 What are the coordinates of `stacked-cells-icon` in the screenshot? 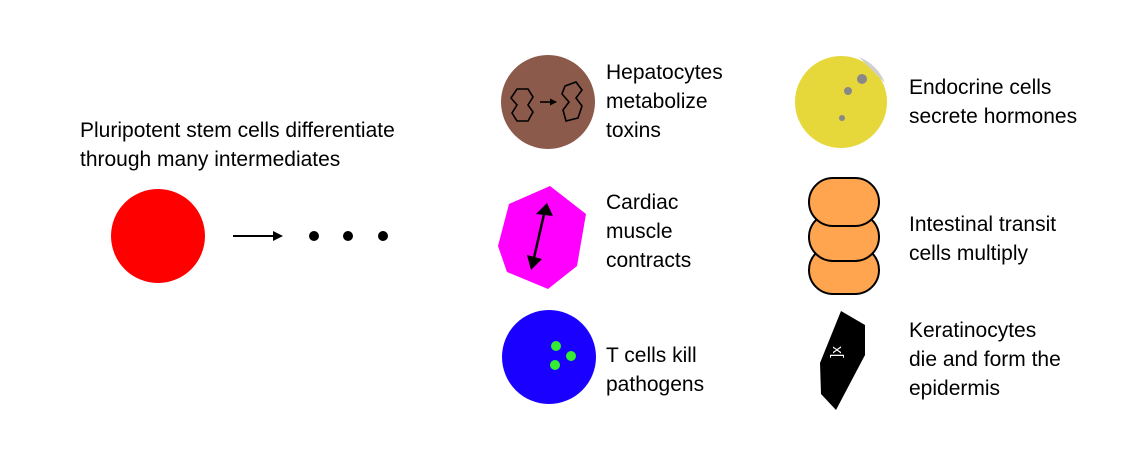 It's located at (844, 236).